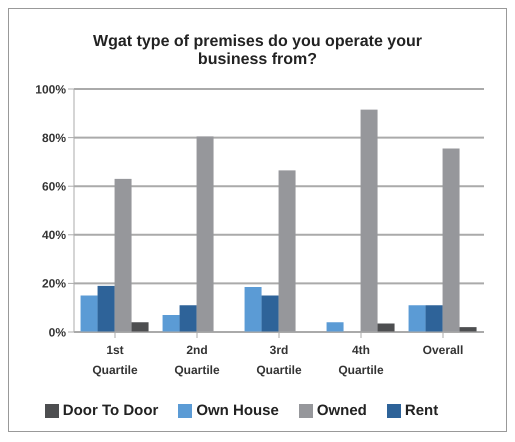 Image resolution: width=515 pixels, height=442 pixels. What do you see at coordinates (57, 332) in the screenshot?
I see `y-tick-label: 0%` at bounding box center [57, 332].